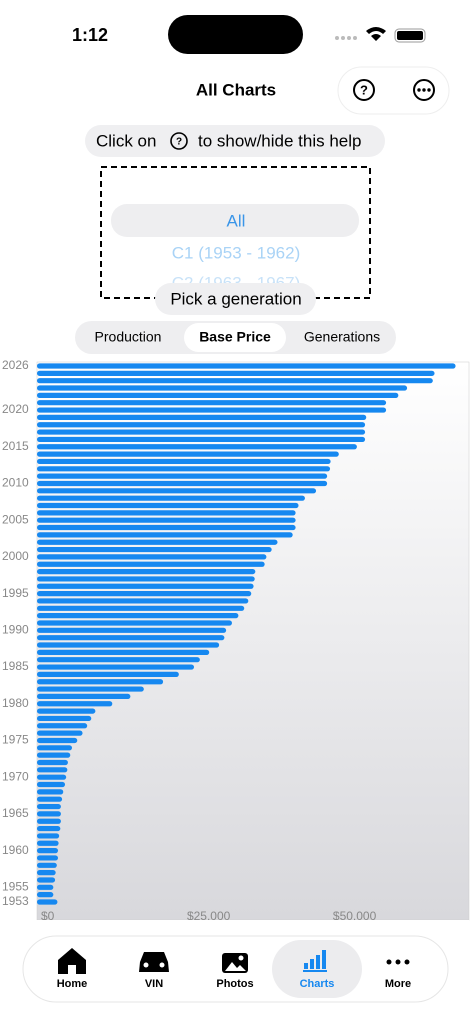  What do you see at coordinates (234, 984) in the screenshot?
I see `tab-label: Photos` at bounding box center [234, 984].